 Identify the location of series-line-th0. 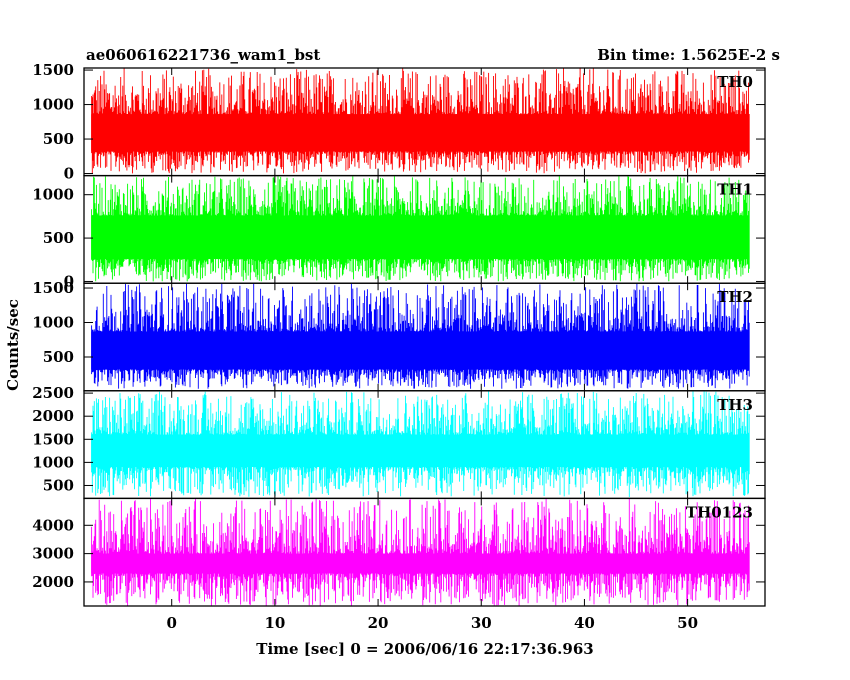
(420, 121).